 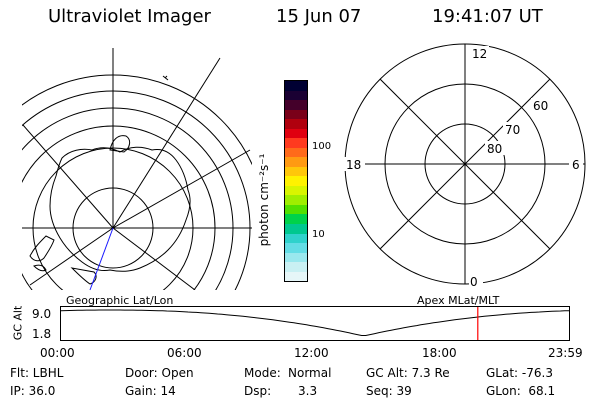 I want to click on filter-info: Flt: LBHL, so click(x=37, y=373).